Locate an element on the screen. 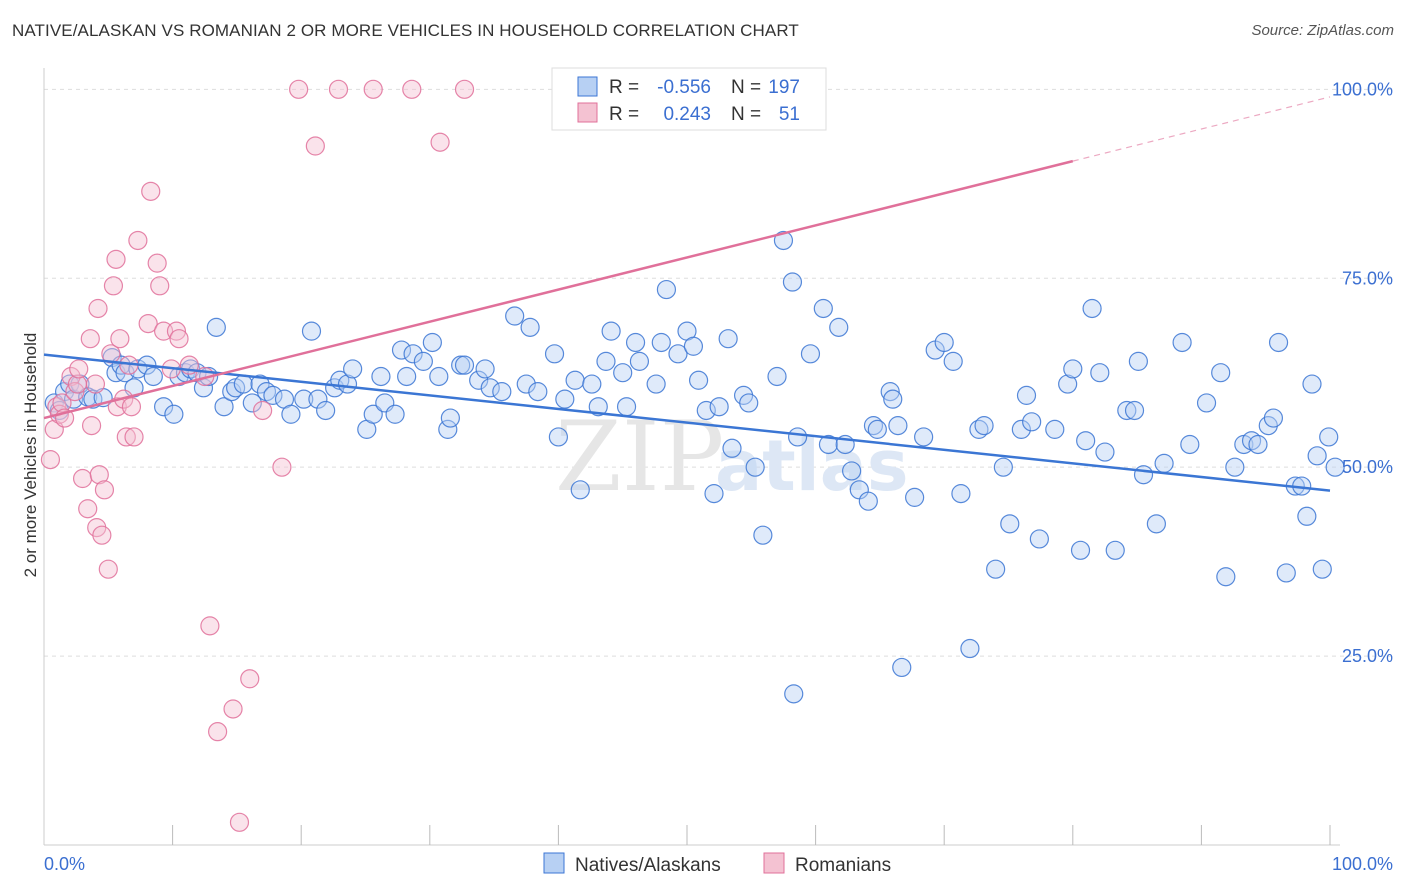  bottom-legend-natives-swatch is located at coordinates (554, 863).